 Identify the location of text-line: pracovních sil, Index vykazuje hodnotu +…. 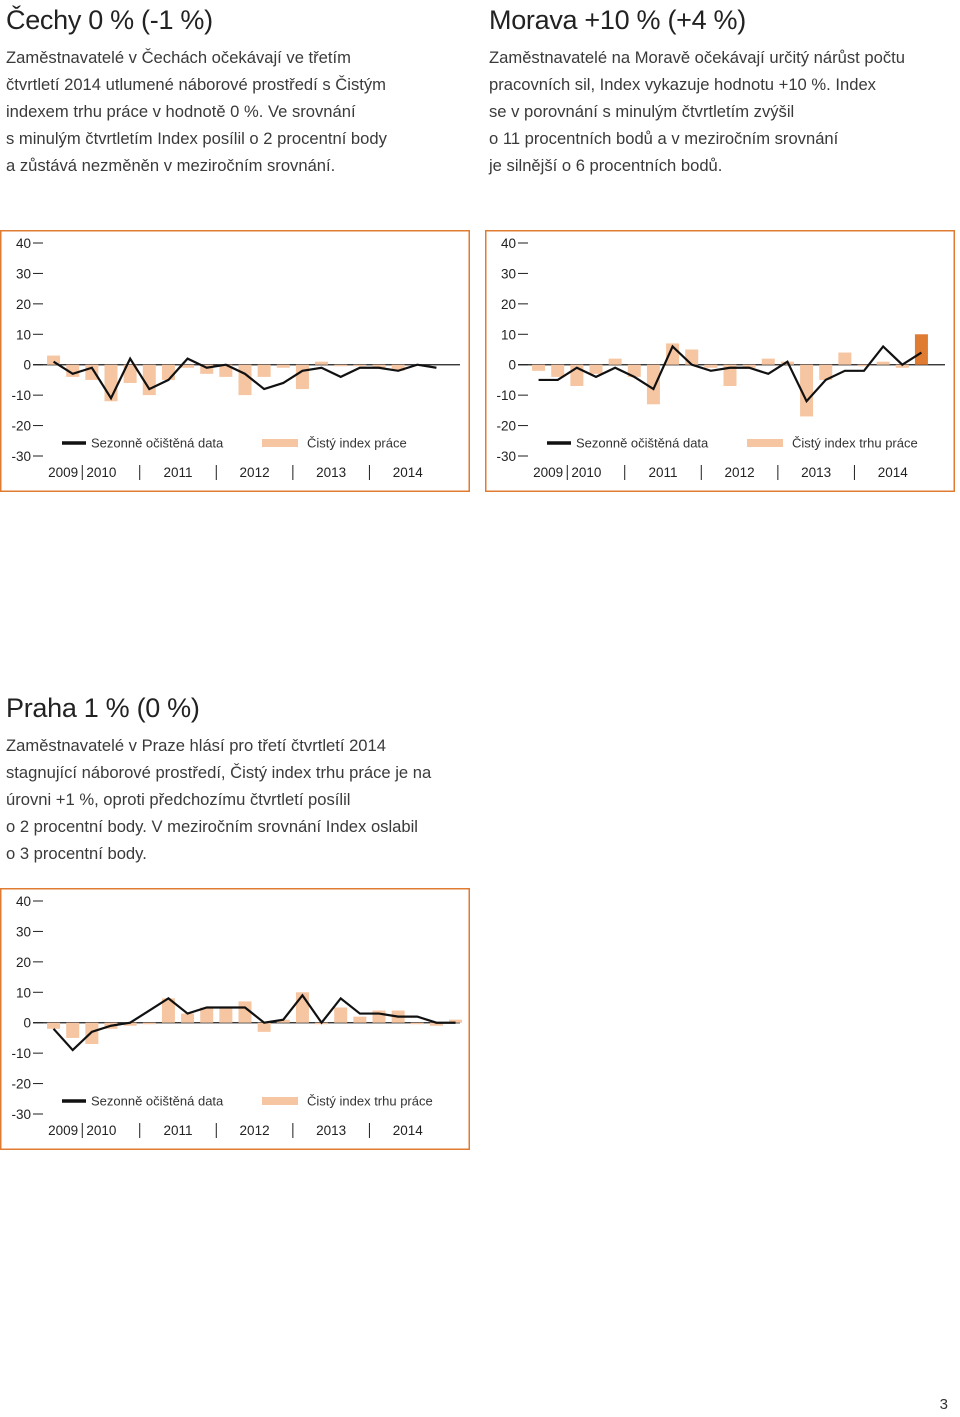
(682, 84).